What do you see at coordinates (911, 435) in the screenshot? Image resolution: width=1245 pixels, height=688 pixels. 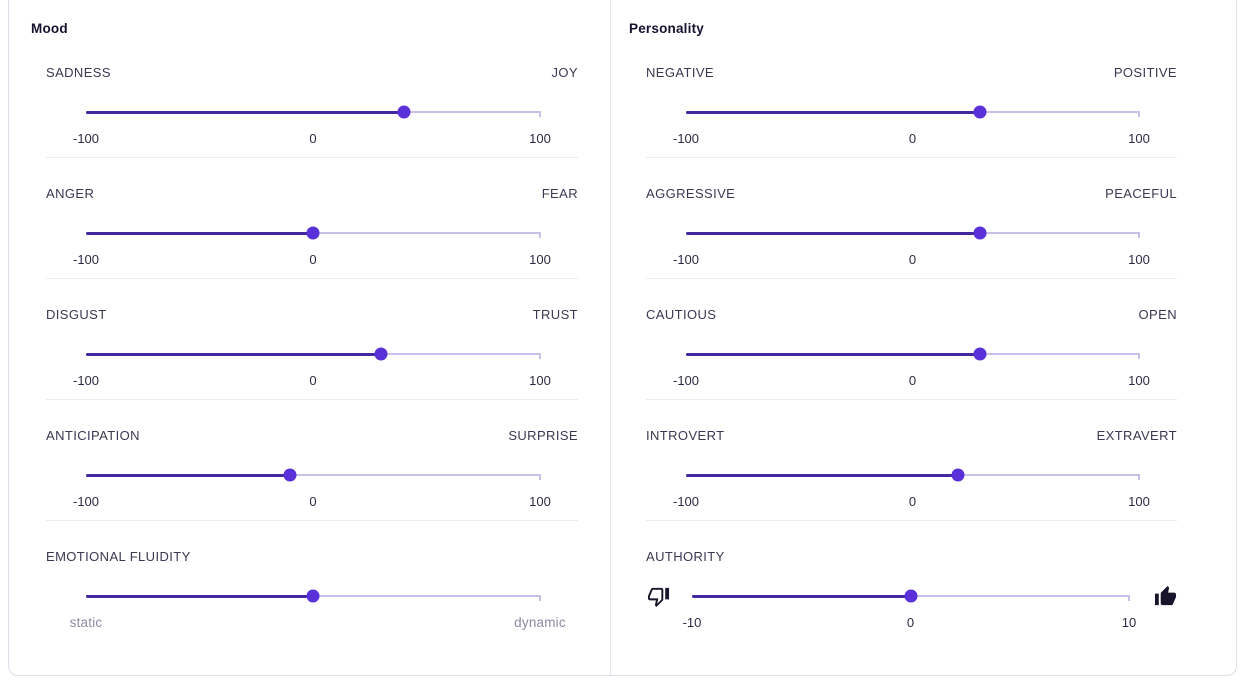 I see `introvert-extravert-labels-row: INTROVERT EXTRAVERT` at bounding box center [911, 435].